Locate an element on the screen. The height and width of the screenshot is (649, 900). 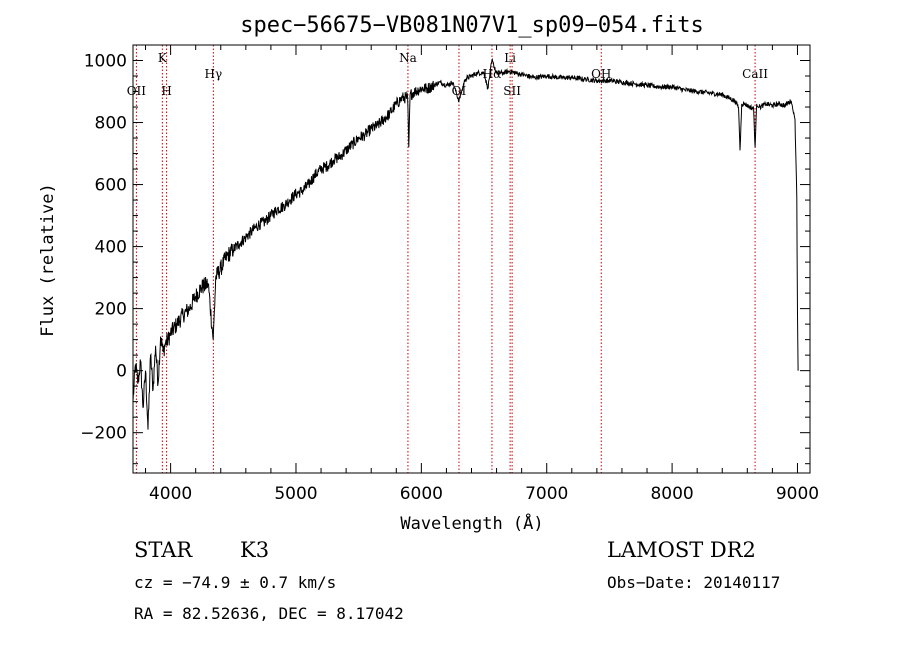
y-tick-label-6: 1000 is located at coordinates (105, 62).